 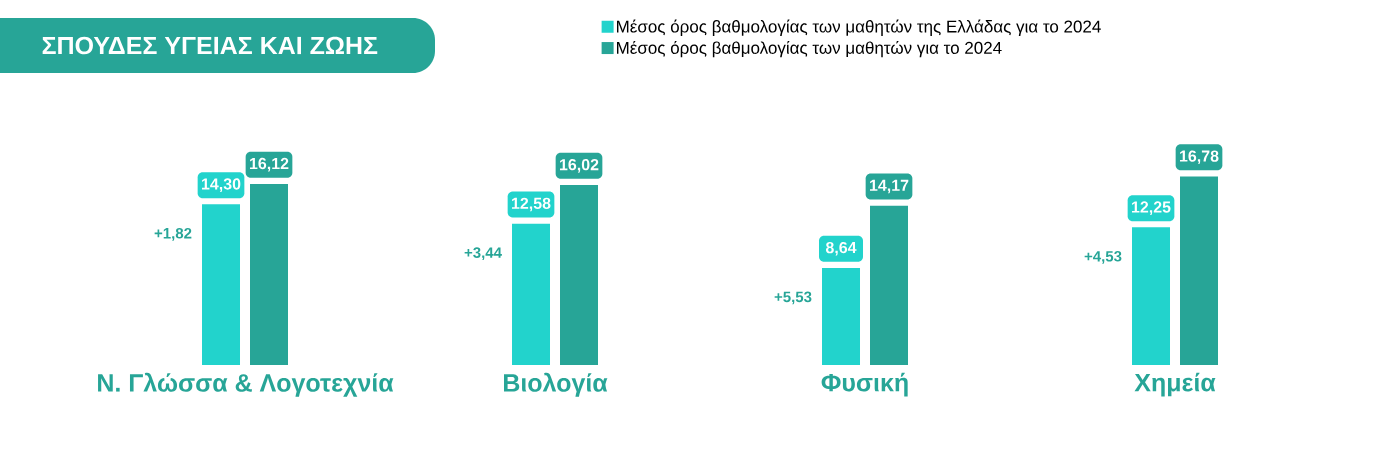 I want to click on legend-label: Μέσος όρος βαθμολογίας των μαθητών για το 2024, so click(x=809, y=49).